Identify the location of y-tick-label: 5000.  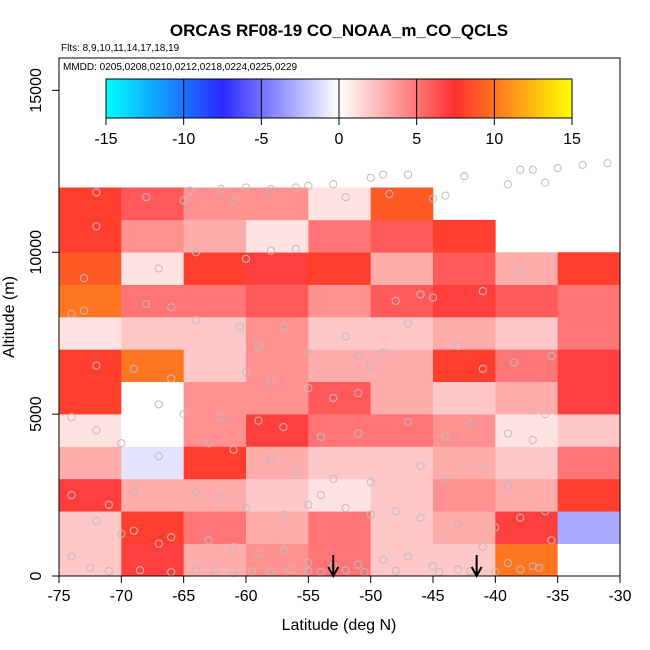
(36, 414).